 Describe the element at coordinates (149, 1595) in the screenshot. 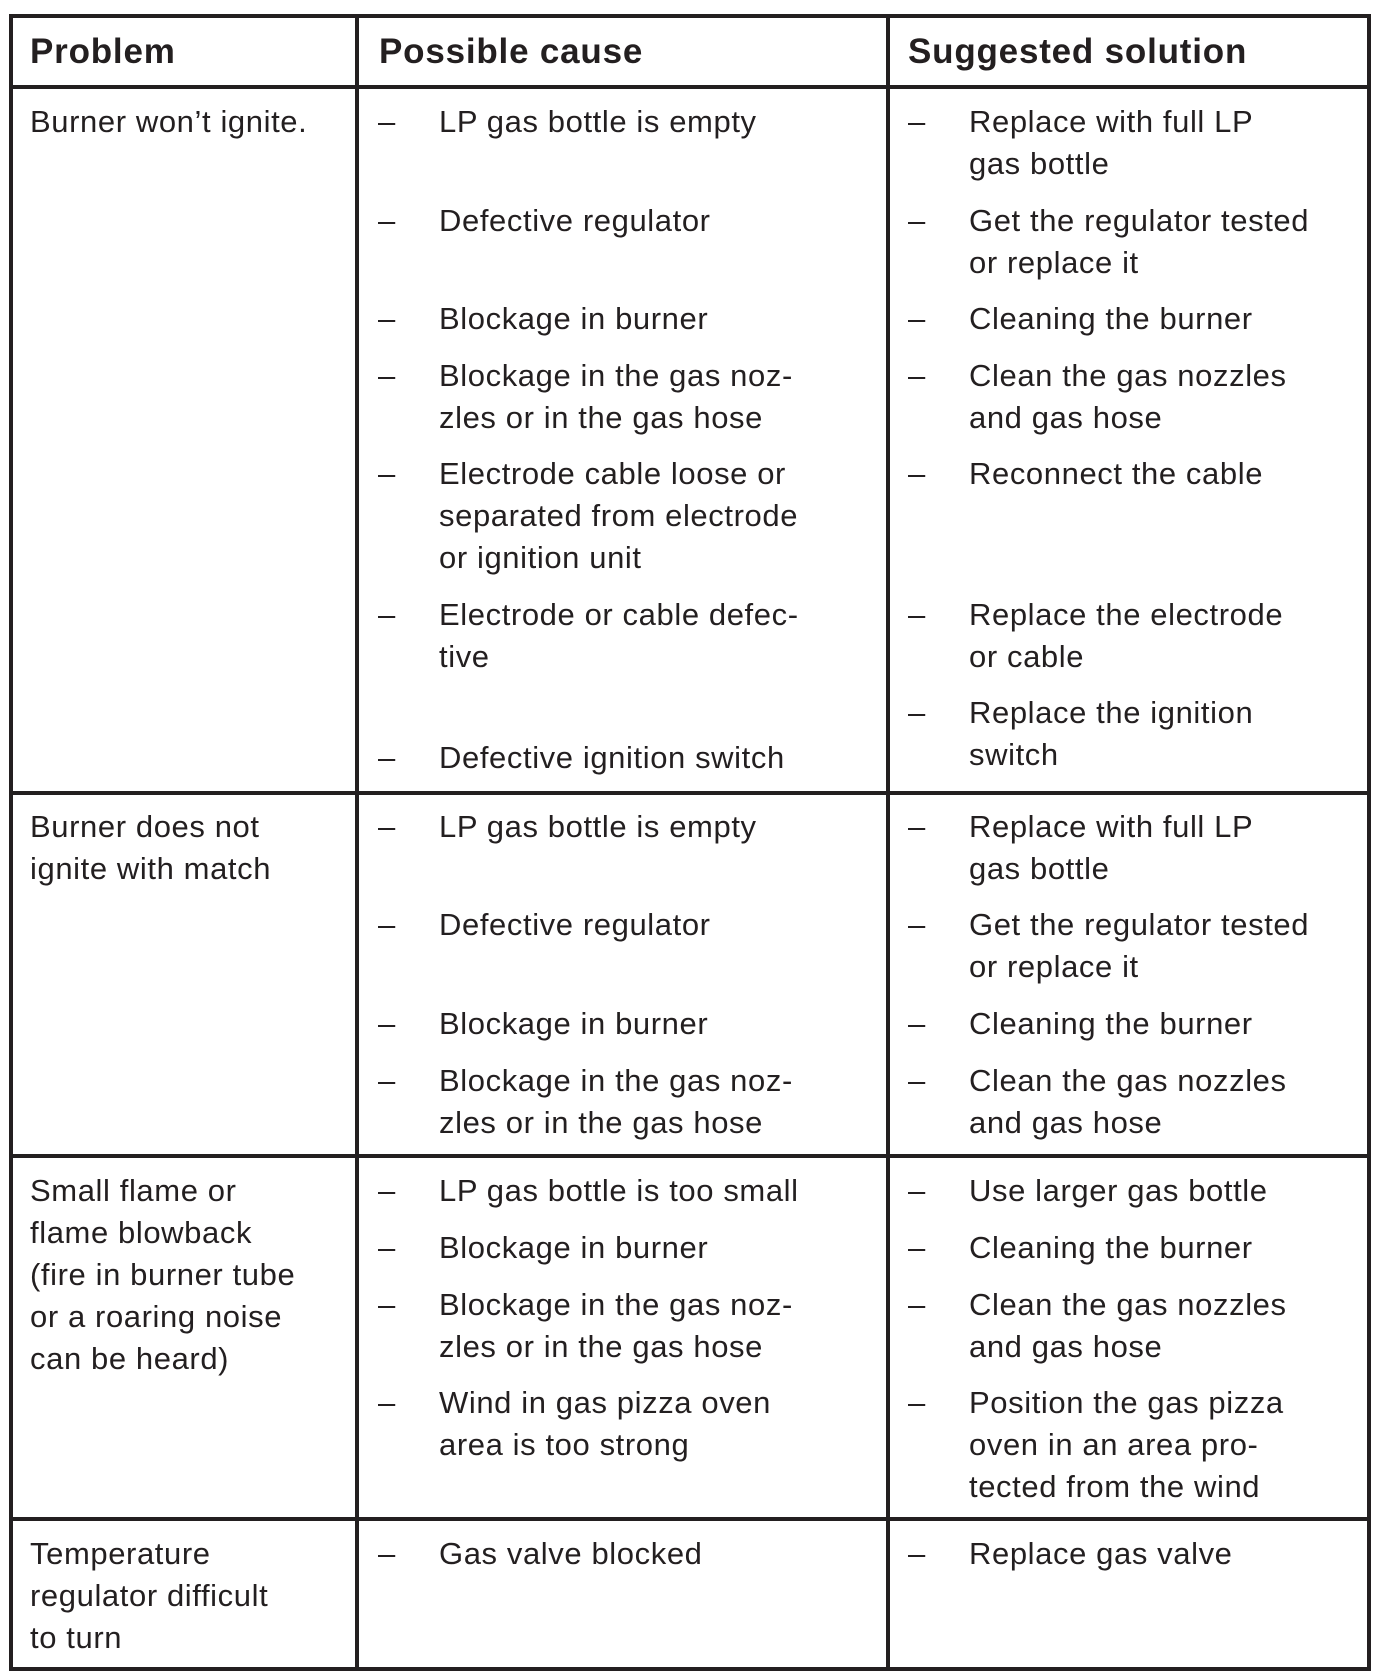

I see `problem-cell: Temperature regulator difficult to turn` at that location.